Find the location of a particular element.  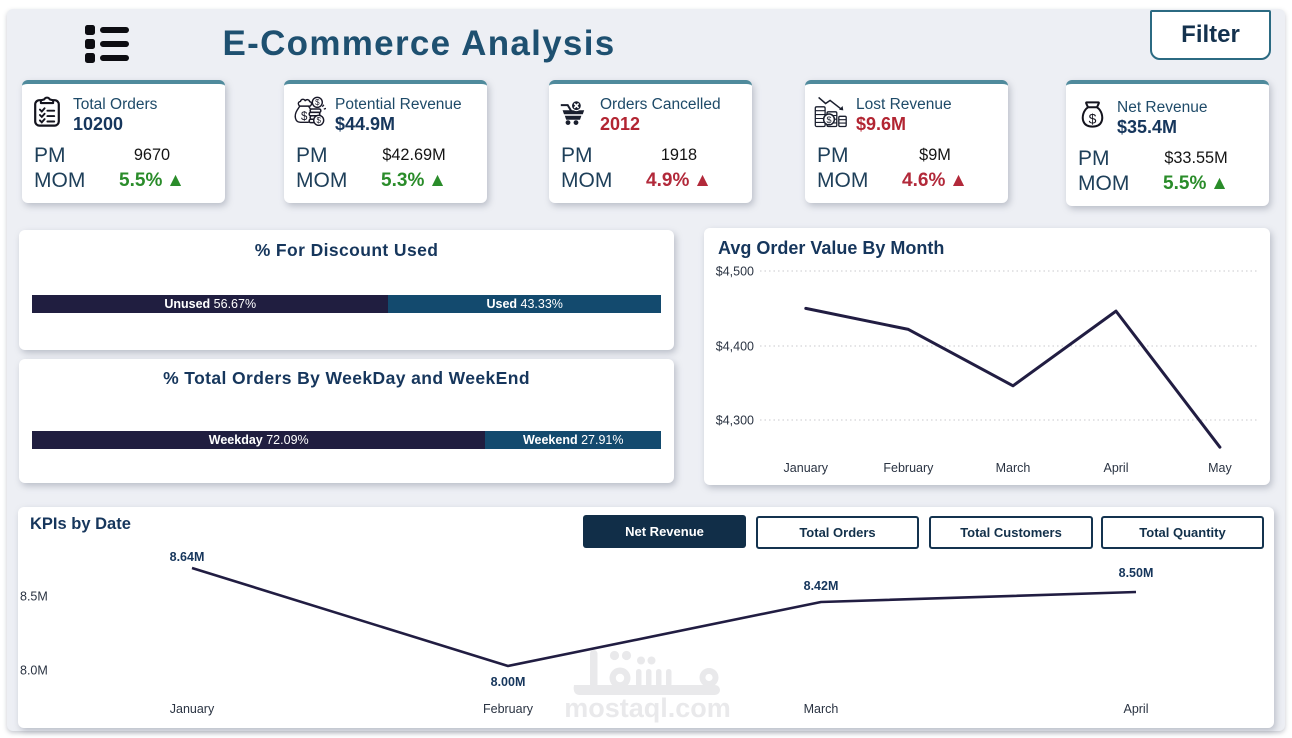

svg-text: 8.50M is located at coordinates (1136, 573).